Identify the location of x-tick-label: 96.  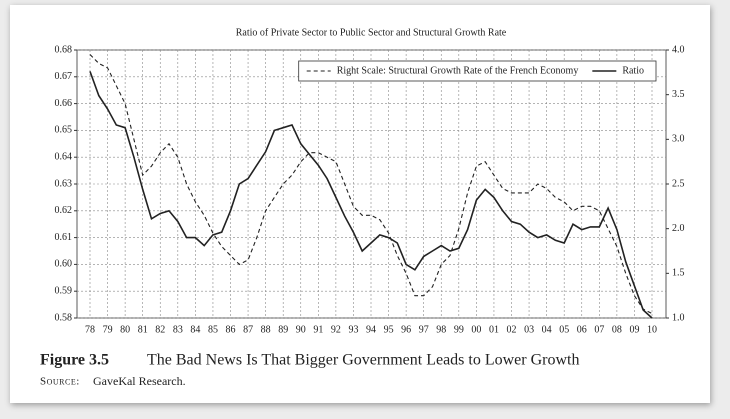
(406, 329).